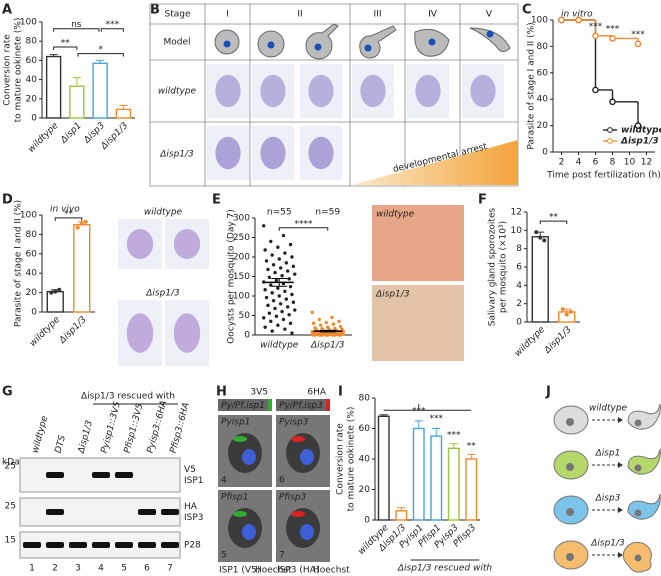 The height and width of the screenshot is (576, 661). Describe the element at coordinates (245, 316) in the screenshot. I see `y-tick-label: 50` at that location.